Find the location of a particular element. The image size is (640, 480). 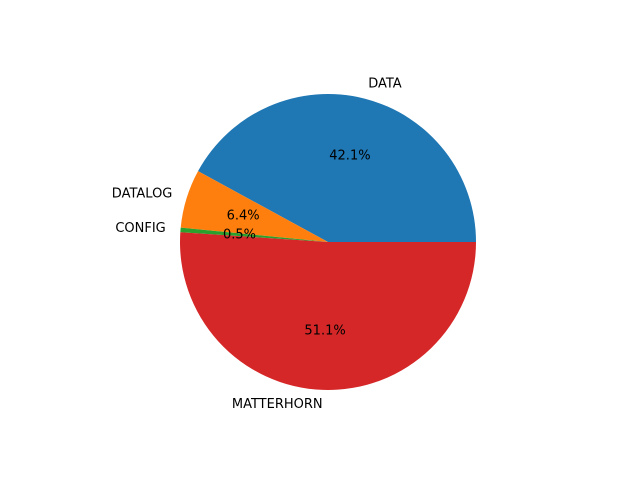

pie-slice-config is located at coordinates (254, 234).